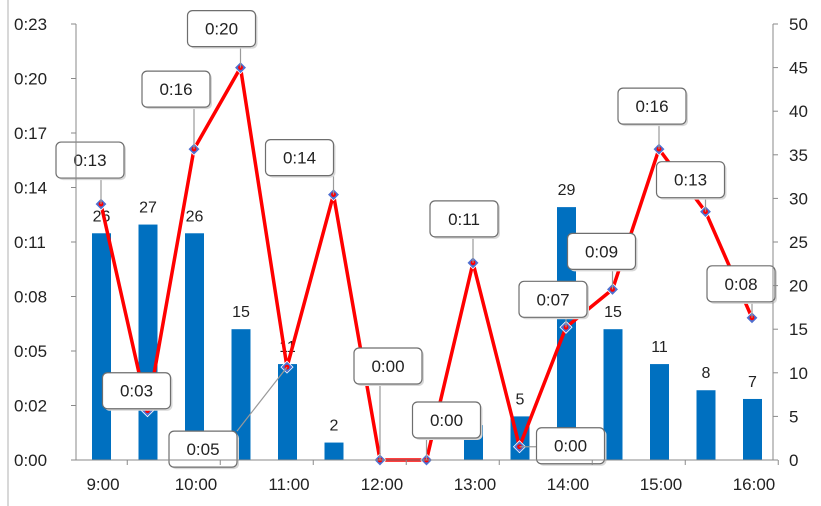 The image size is (821, 506). Describe the element at coordinates (798, 373) in the screenshot. I see `right-tick-label: 10` at that location.